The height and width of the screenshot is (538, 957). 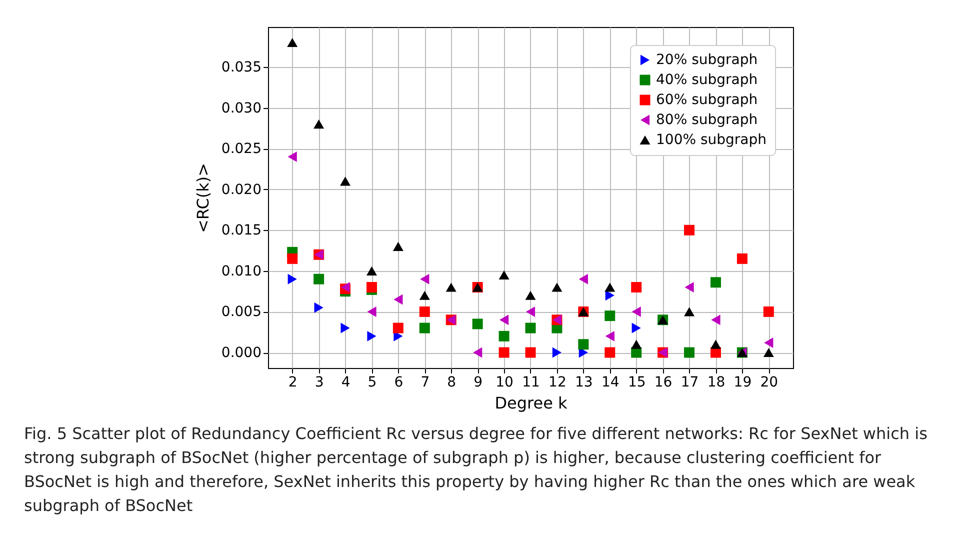 I want to click on y-axis-title: <RC(k)>, so click(x=202, y=198).